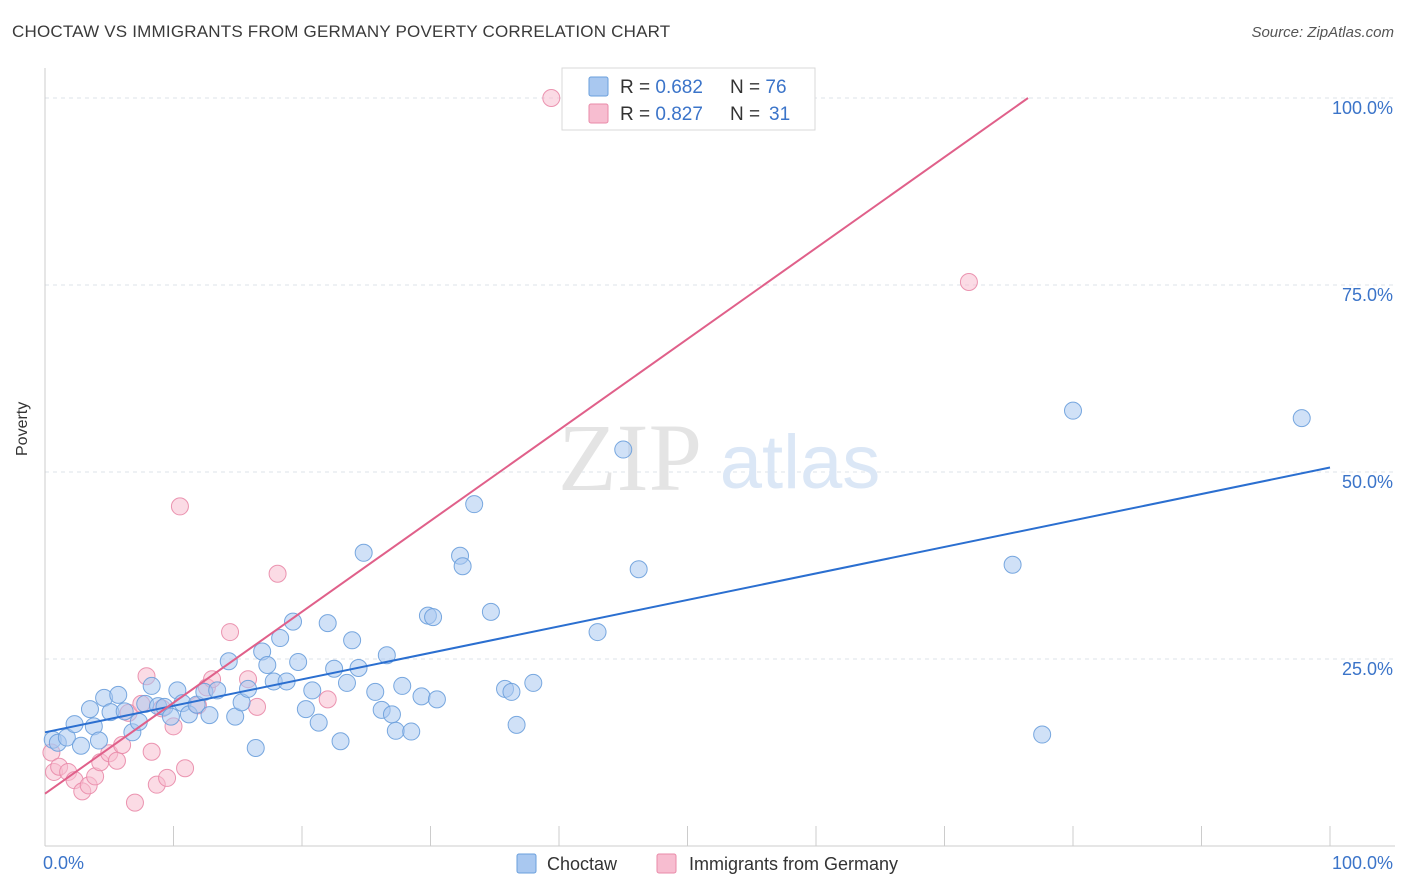 This screenshot has width=1406, height=892. What do you see at coordinates (582, 864) in the screenshot?
I see `legend-bottom-label-choctaw: Choctaw` at bounding box center [582, 864].